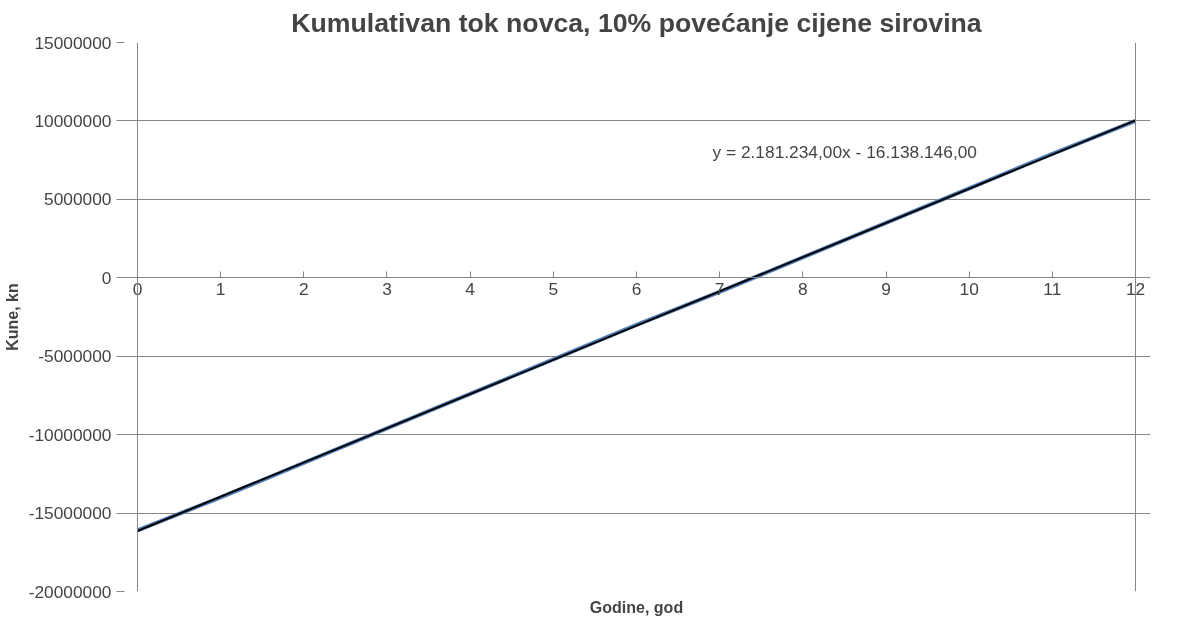 The height and width of the screenshot is (634, 1195). I want to click on x-tick-label: 1, so click(220, 288).